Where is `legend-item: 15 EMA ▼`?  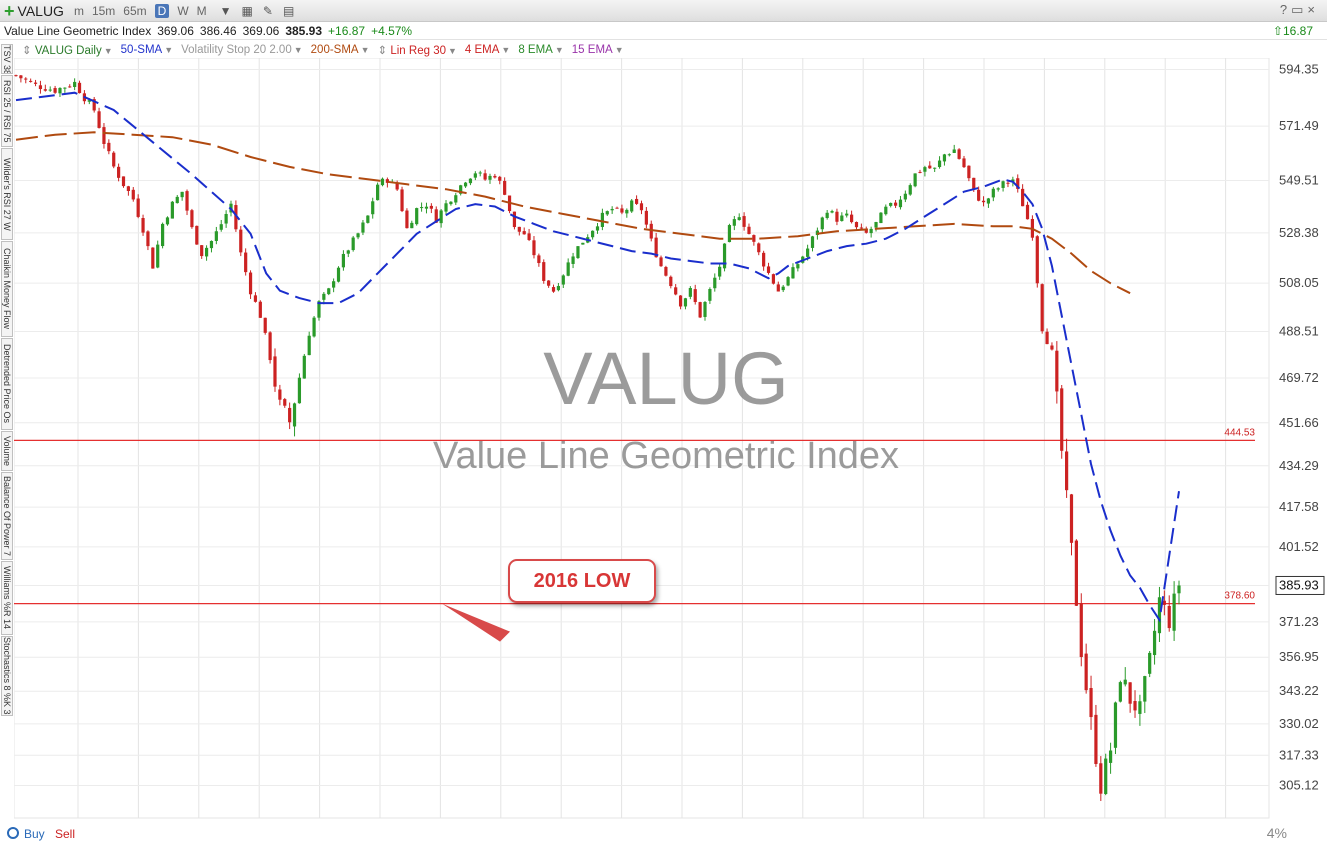 legend-item: 15 EMA ▼ is located at coordinates (598, 50).